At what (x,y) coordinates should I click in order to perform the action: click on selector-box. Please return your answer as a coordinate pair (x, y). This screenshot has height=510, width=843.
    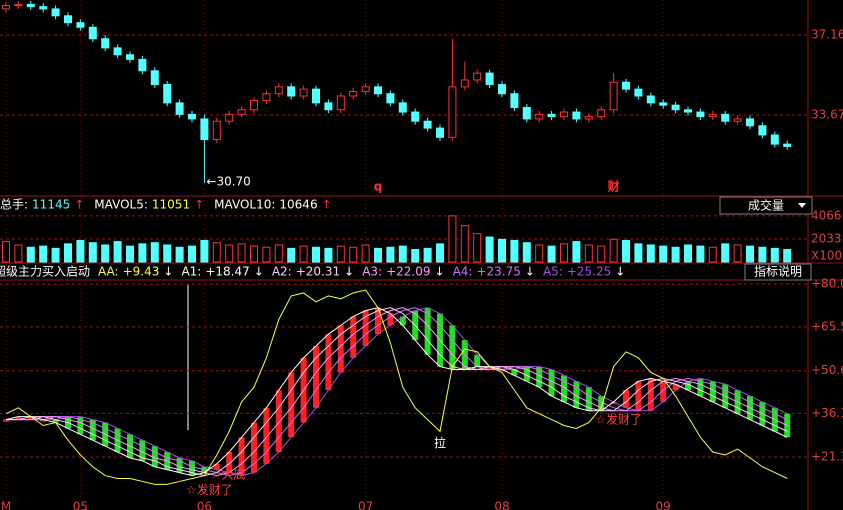
    Looking at the image, I should click on (766, 205).